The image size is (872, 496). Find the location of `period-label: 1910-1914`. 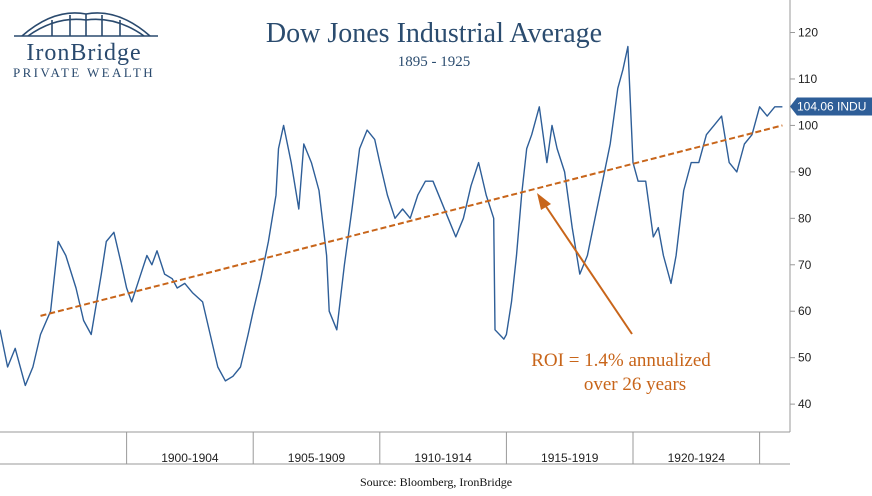

period-label: 1910-1914 is located at coordinates (443, 458).